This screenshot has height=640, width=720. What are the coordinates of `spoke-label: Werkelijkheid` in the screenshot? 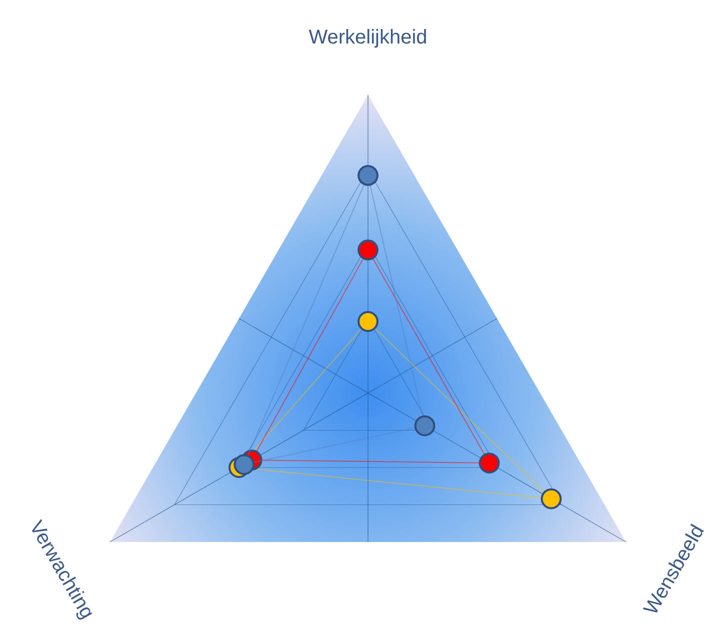 It's located at (368, 37).